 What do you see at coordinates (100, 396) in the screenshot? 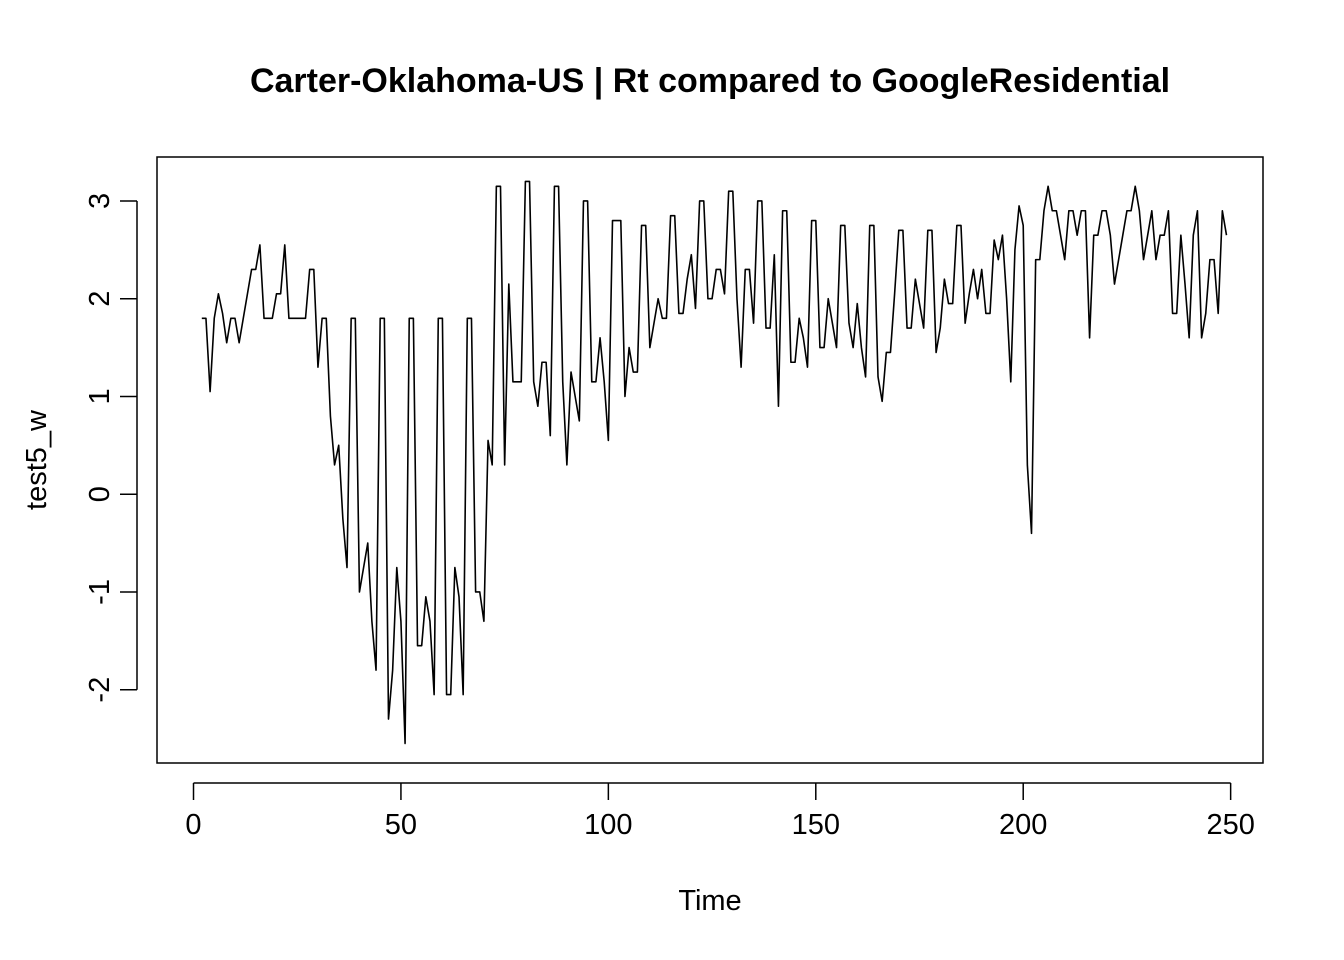
I see `y-tick-label: 1` at bounding box center [100, 396].